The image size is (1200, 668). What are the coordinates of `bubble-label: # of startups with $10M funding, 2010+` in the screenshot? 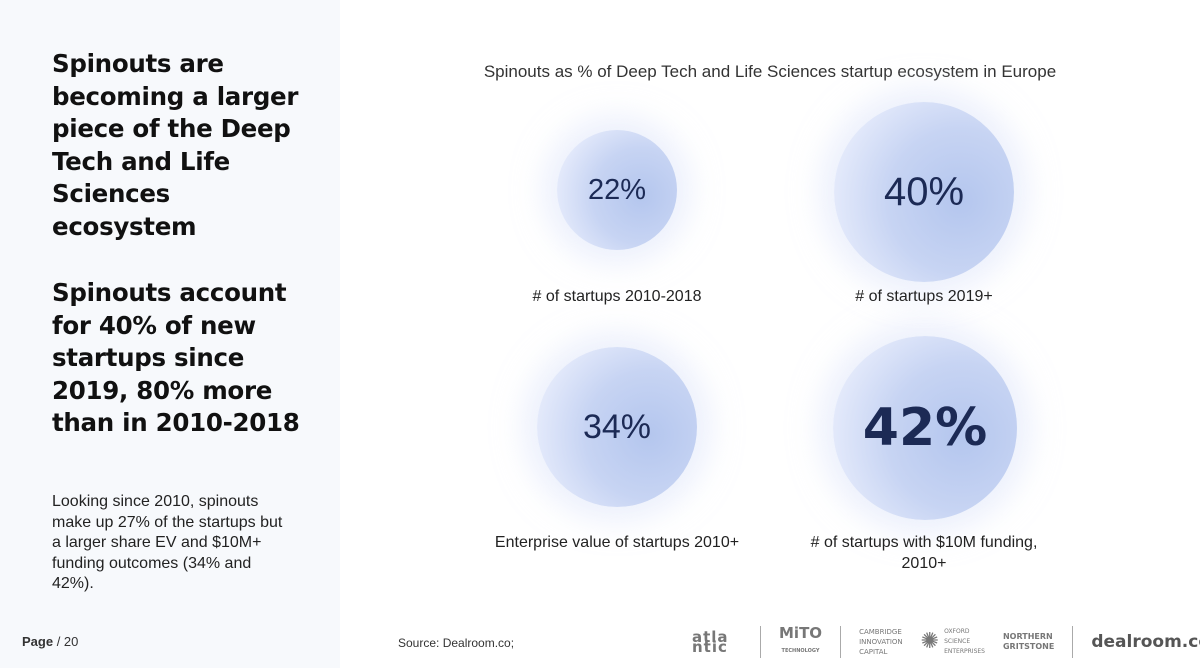 It's located at (924, 553).